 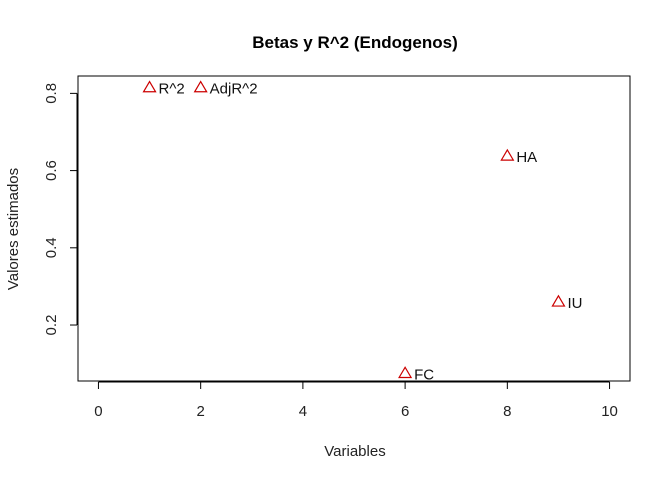 I want to click on y-tick-label: 0.2, so click(x=51, y=325).